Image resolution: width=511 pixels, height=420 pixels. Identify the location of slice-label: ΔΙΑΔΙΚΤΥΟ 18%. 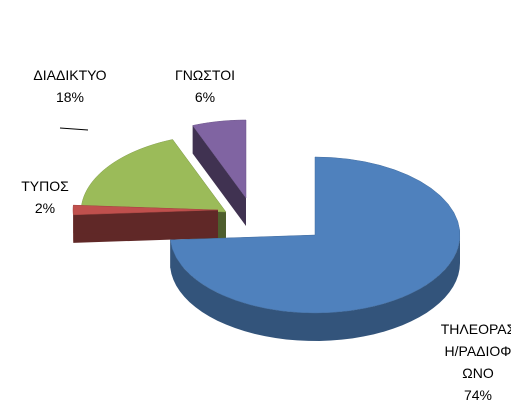
(70, 86).